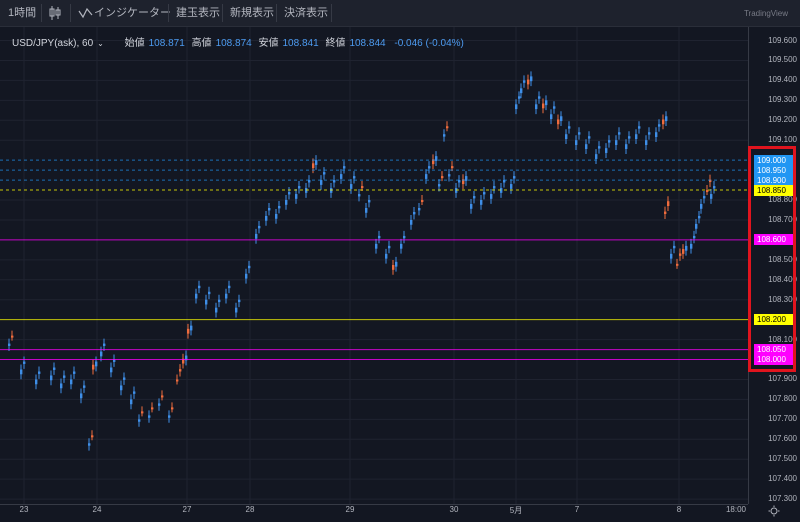 Image resolution: width=800 pixels, height=522 pixels. Describe the element at coordinates (679, 509) in the screenshot. I see `time-tick-label: 8` at that location.